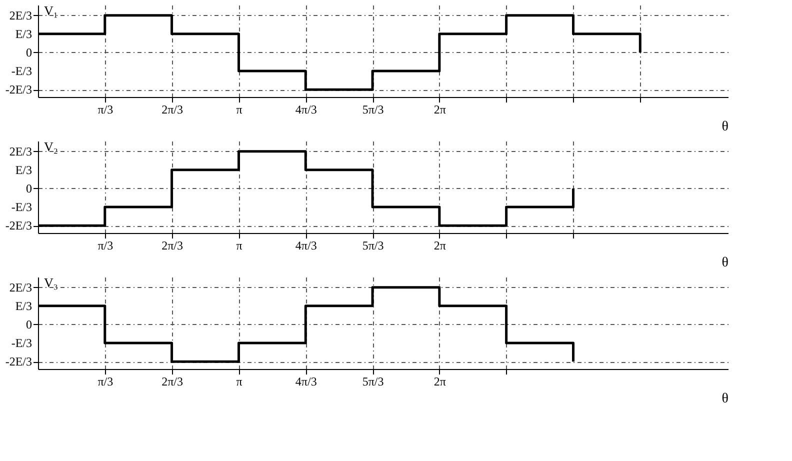  Describe the element at coordinates (51, 146) in the screenshot. I see `y-axis-title: V₂` at that location.